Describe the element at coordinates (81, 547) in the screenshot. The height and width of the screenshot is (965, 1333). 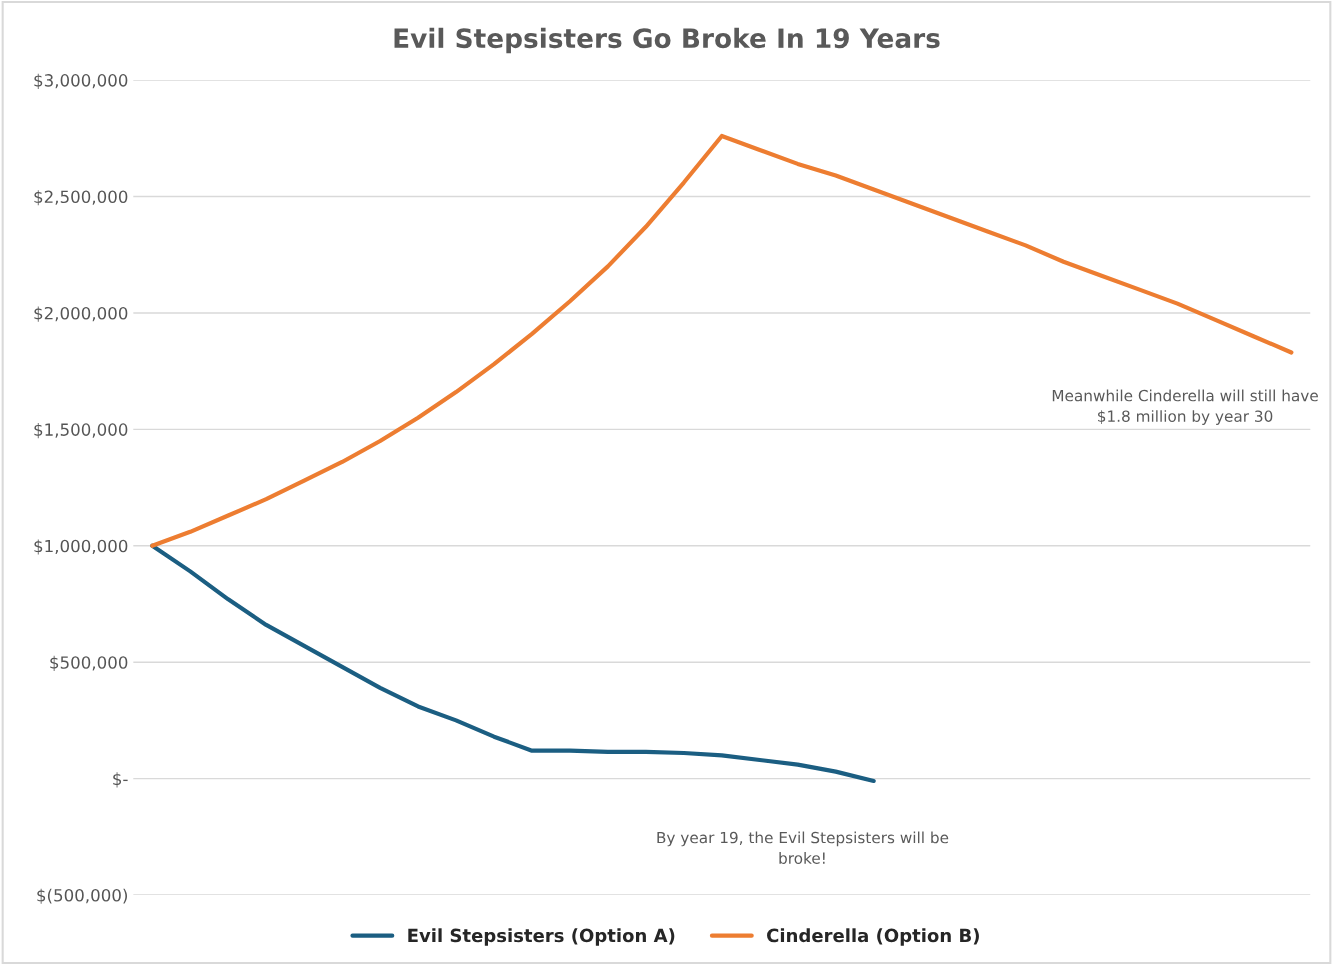
I see `y-tick-label: $1,000,000` at that location.